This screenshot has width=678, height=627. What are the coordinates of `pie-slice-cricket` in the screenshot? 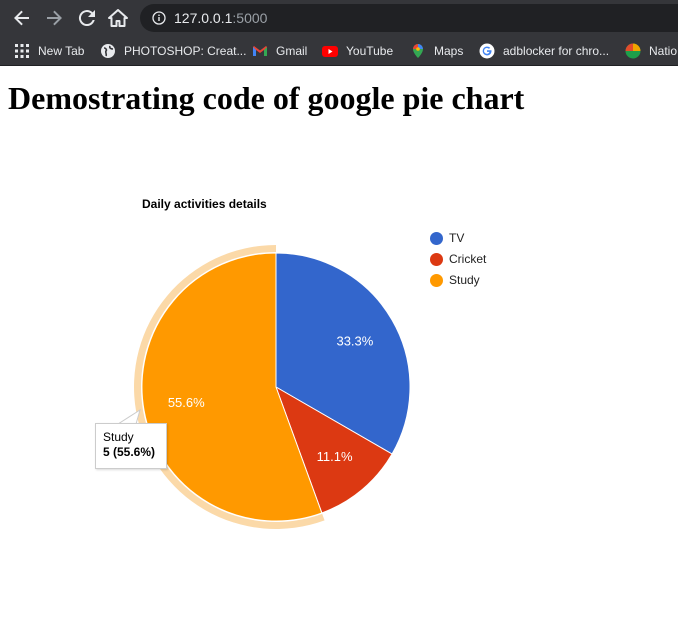 It's located at (334, 449).